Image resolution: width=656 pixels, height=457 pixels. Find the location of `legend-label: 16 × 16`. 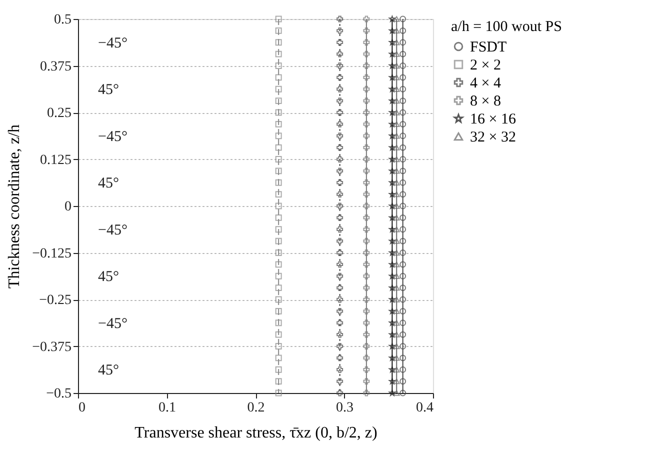

legend-label: 16 × 16 is located at coordinates (493, 120).